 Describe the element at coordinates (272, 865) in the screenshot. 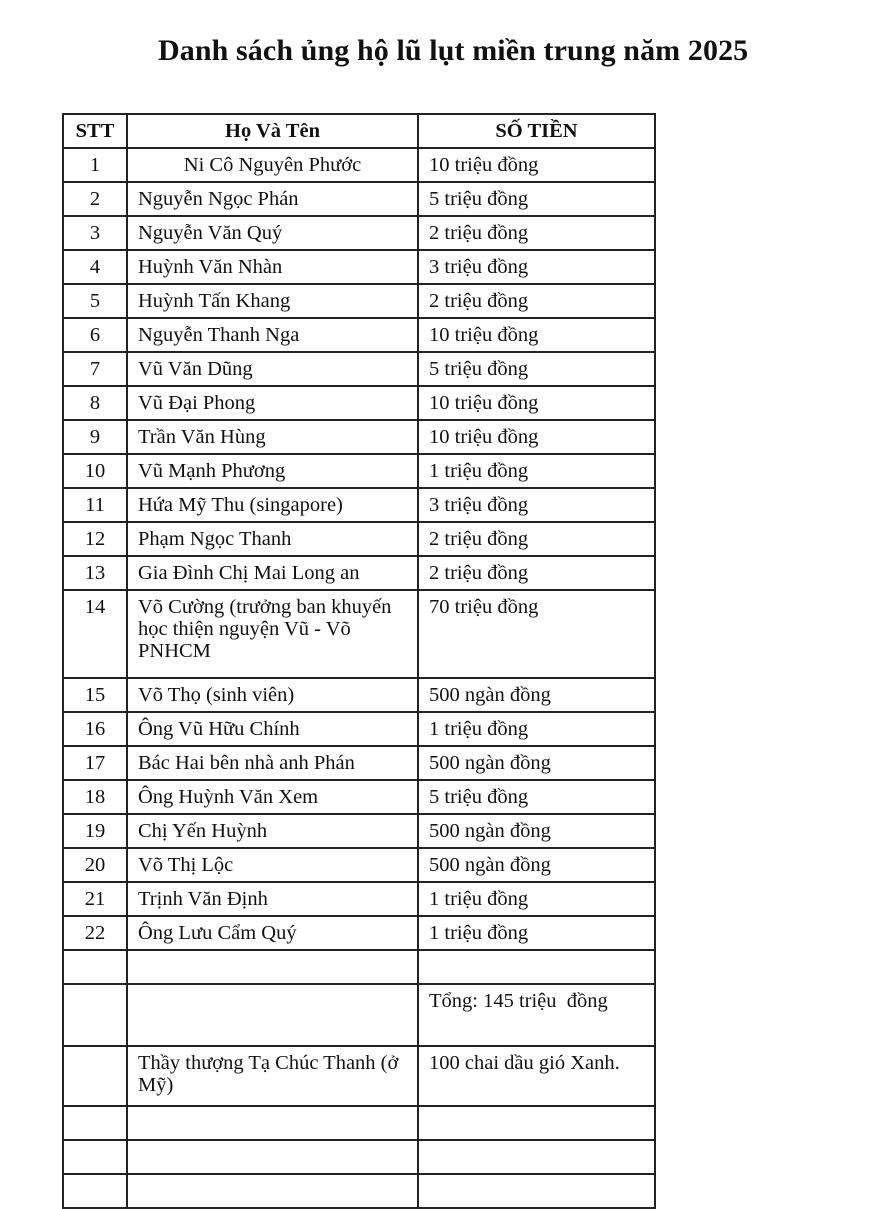

I see `name-cell: Võ Thị Lộc` at that location.